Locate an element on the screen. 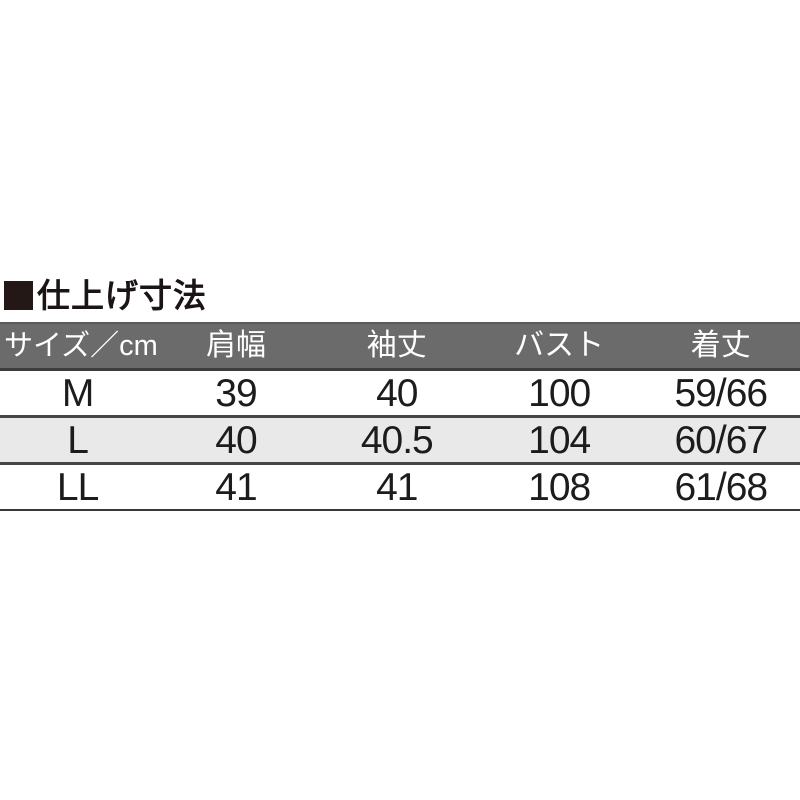  cell-sleeve-length: 40 is located at coordinates (397, 393).